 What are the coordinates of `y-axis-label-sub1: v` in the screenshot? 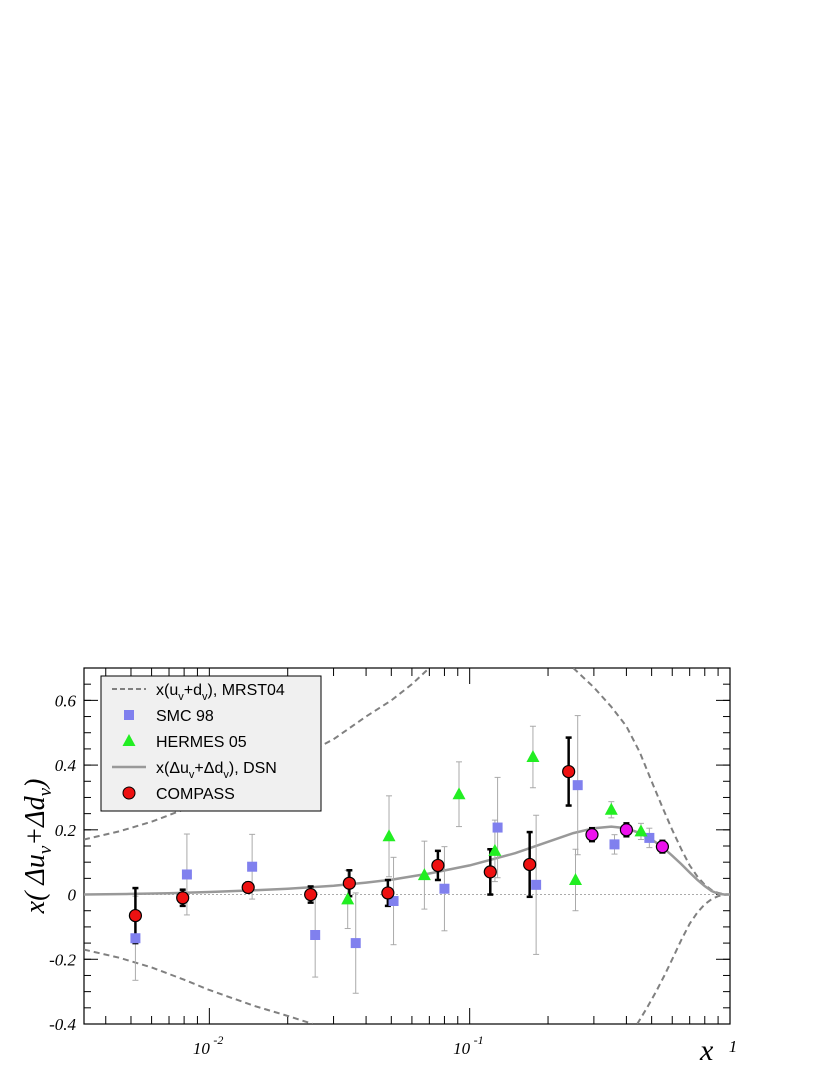 It's located at (45, 849).